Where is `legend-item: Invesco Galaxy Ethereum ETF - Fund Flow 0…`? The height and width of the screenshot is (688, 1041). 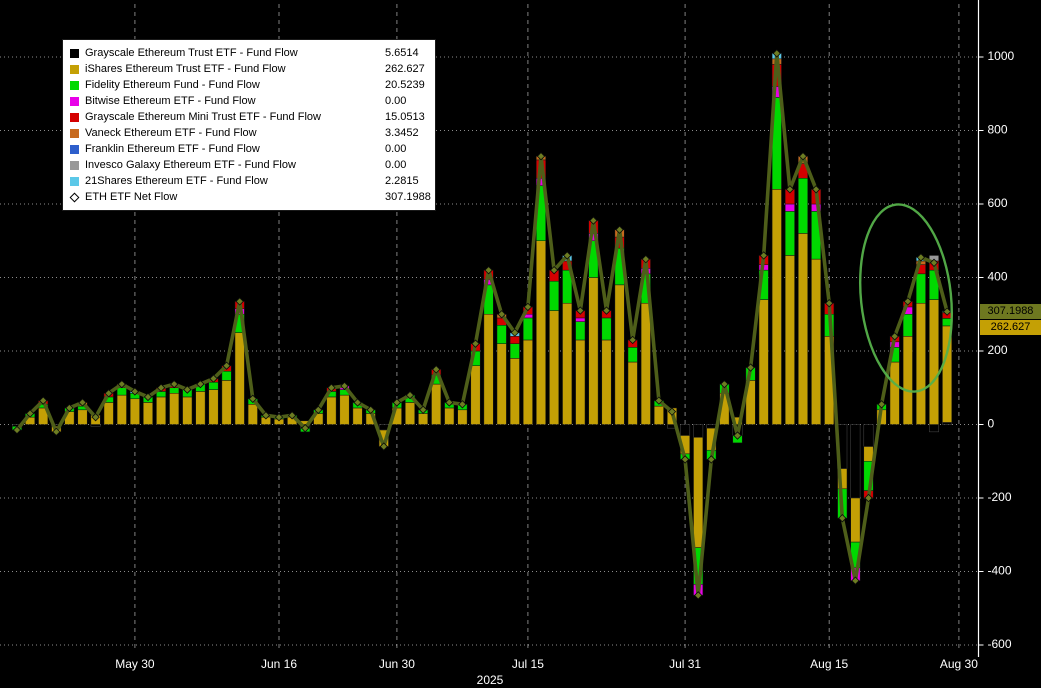 legend-item: Invesco Galaxy Ethereum ETF - Fund Flow 0… is located at coordinates (248, 165).